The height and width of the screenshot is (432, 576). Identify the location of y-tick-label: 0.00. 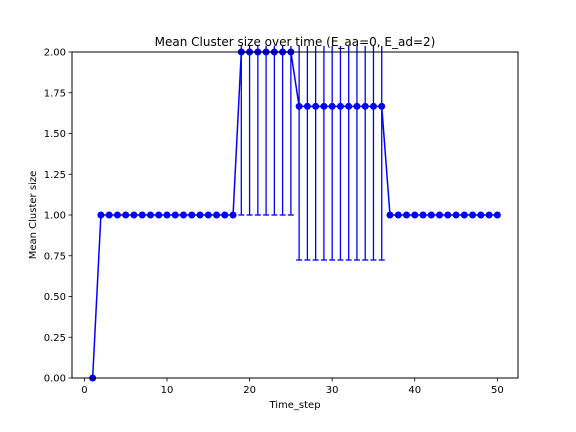
(55, 379).